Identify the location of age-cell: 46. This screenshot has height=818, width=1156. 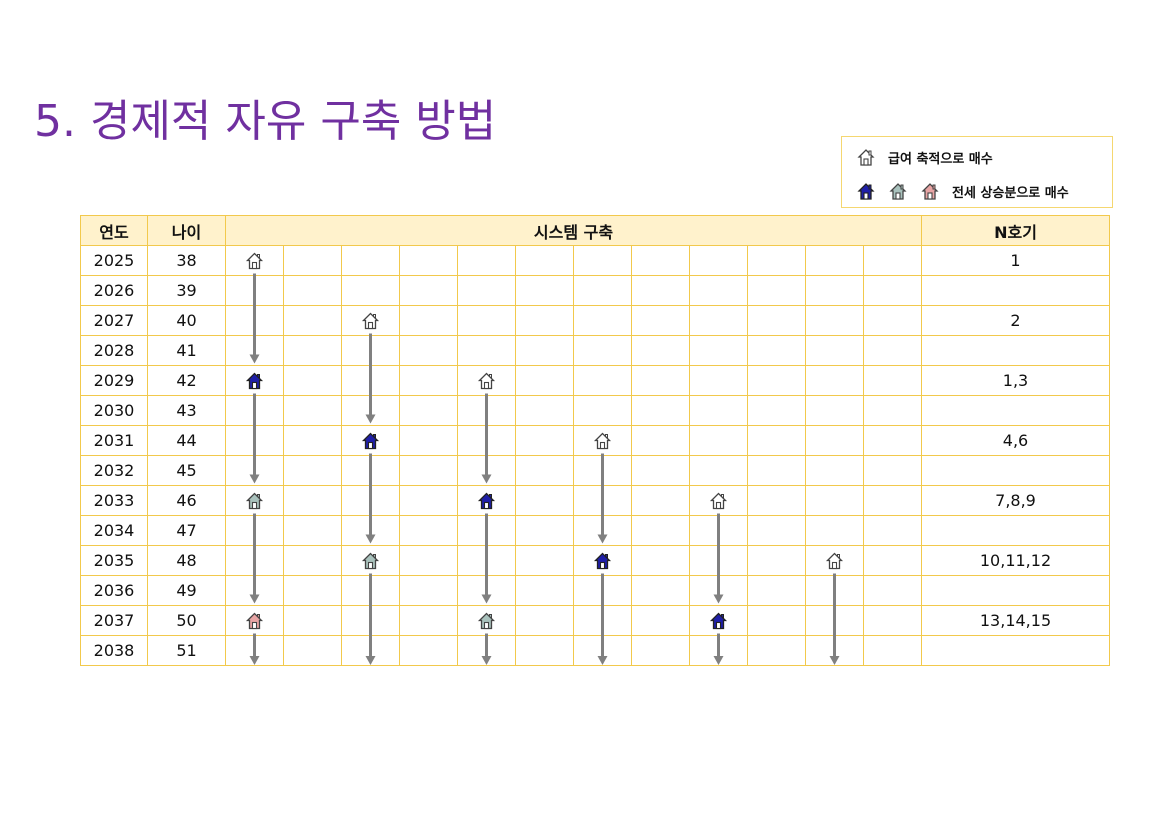
(186, 500).